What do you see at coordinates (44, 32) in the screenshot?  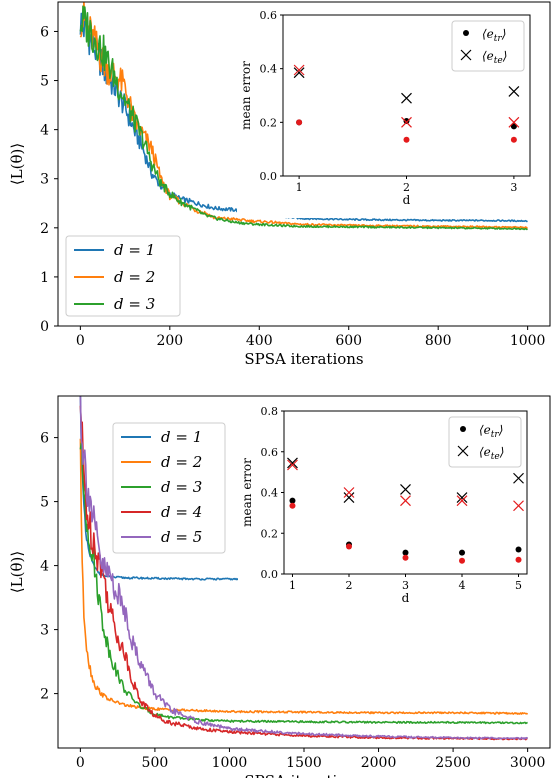 I see `plot1-y-tick-label: 6` at bounding box center [44, 32].